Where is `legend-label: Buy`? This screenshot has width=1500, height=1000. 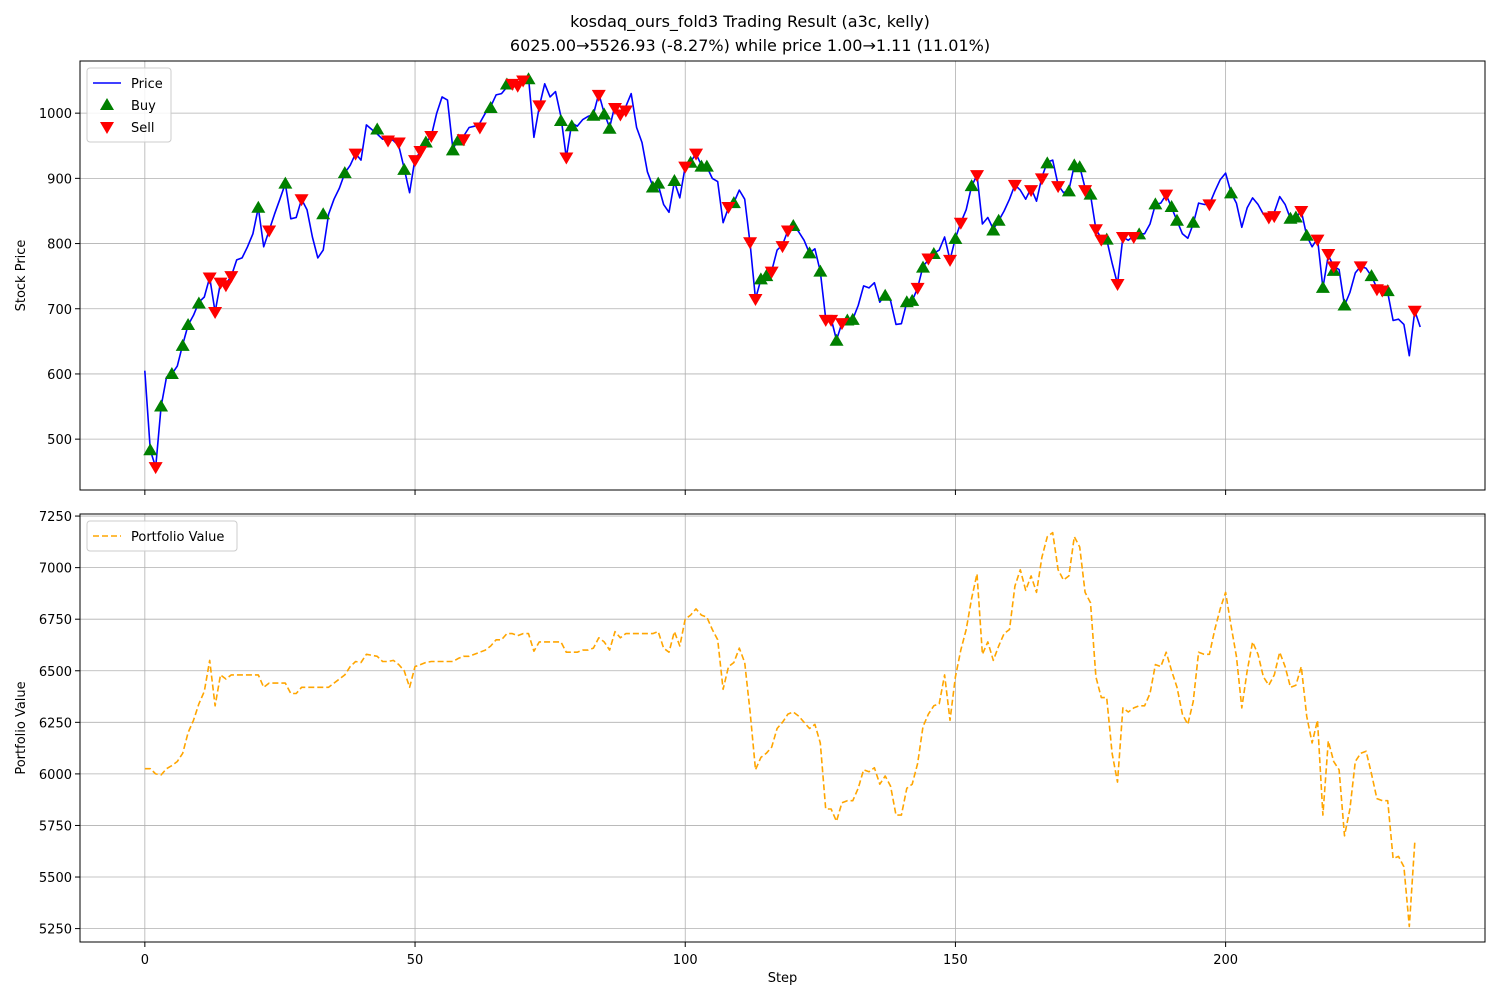 legend-label: Buy is located at coordinates (143, 106).